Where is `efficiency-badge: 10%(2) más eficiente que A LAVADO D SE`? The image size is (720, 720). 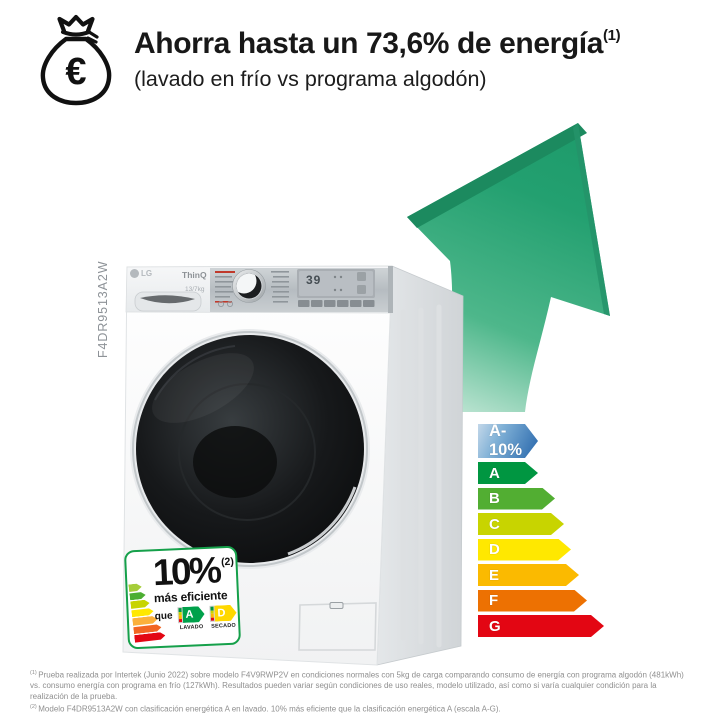
efficiency-badge: 10%(2) más eficiente que A LAVADO D SE is located at coordinates (182, 597).